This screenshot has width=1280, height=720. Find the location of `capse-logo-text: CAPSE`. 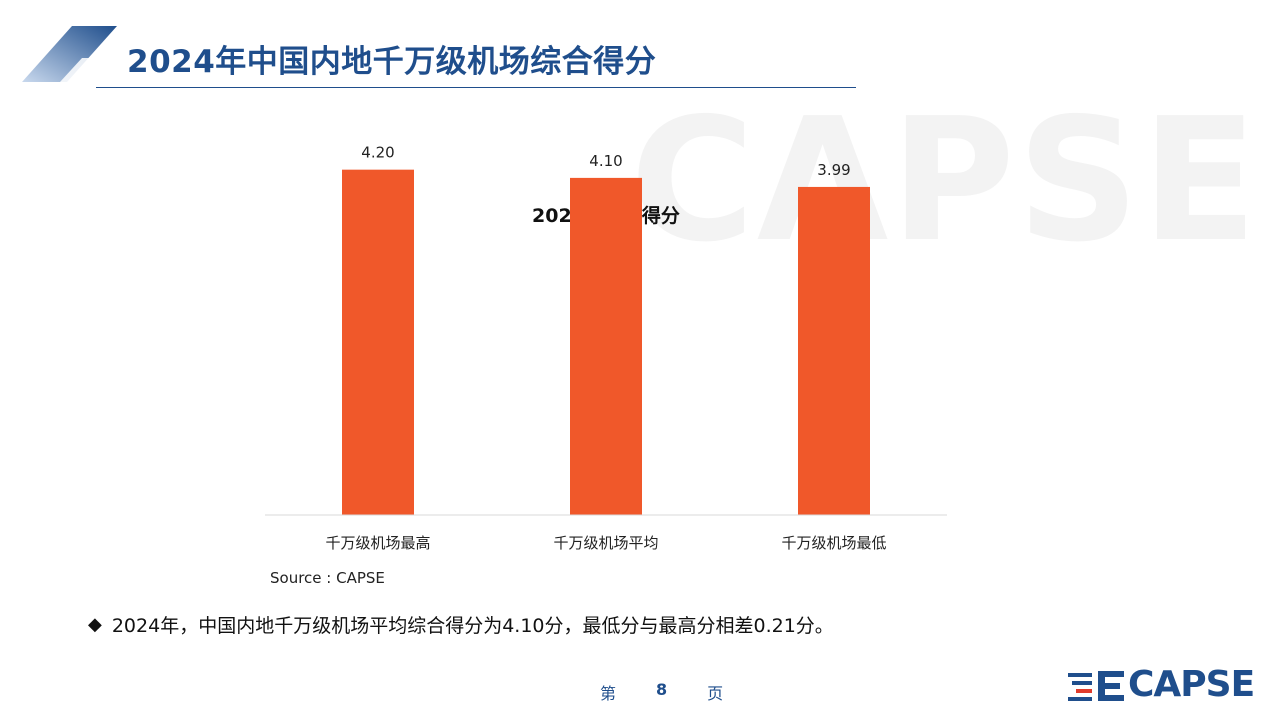

capse-logo-text: CAPSE is located at coordinates (1191, 684).